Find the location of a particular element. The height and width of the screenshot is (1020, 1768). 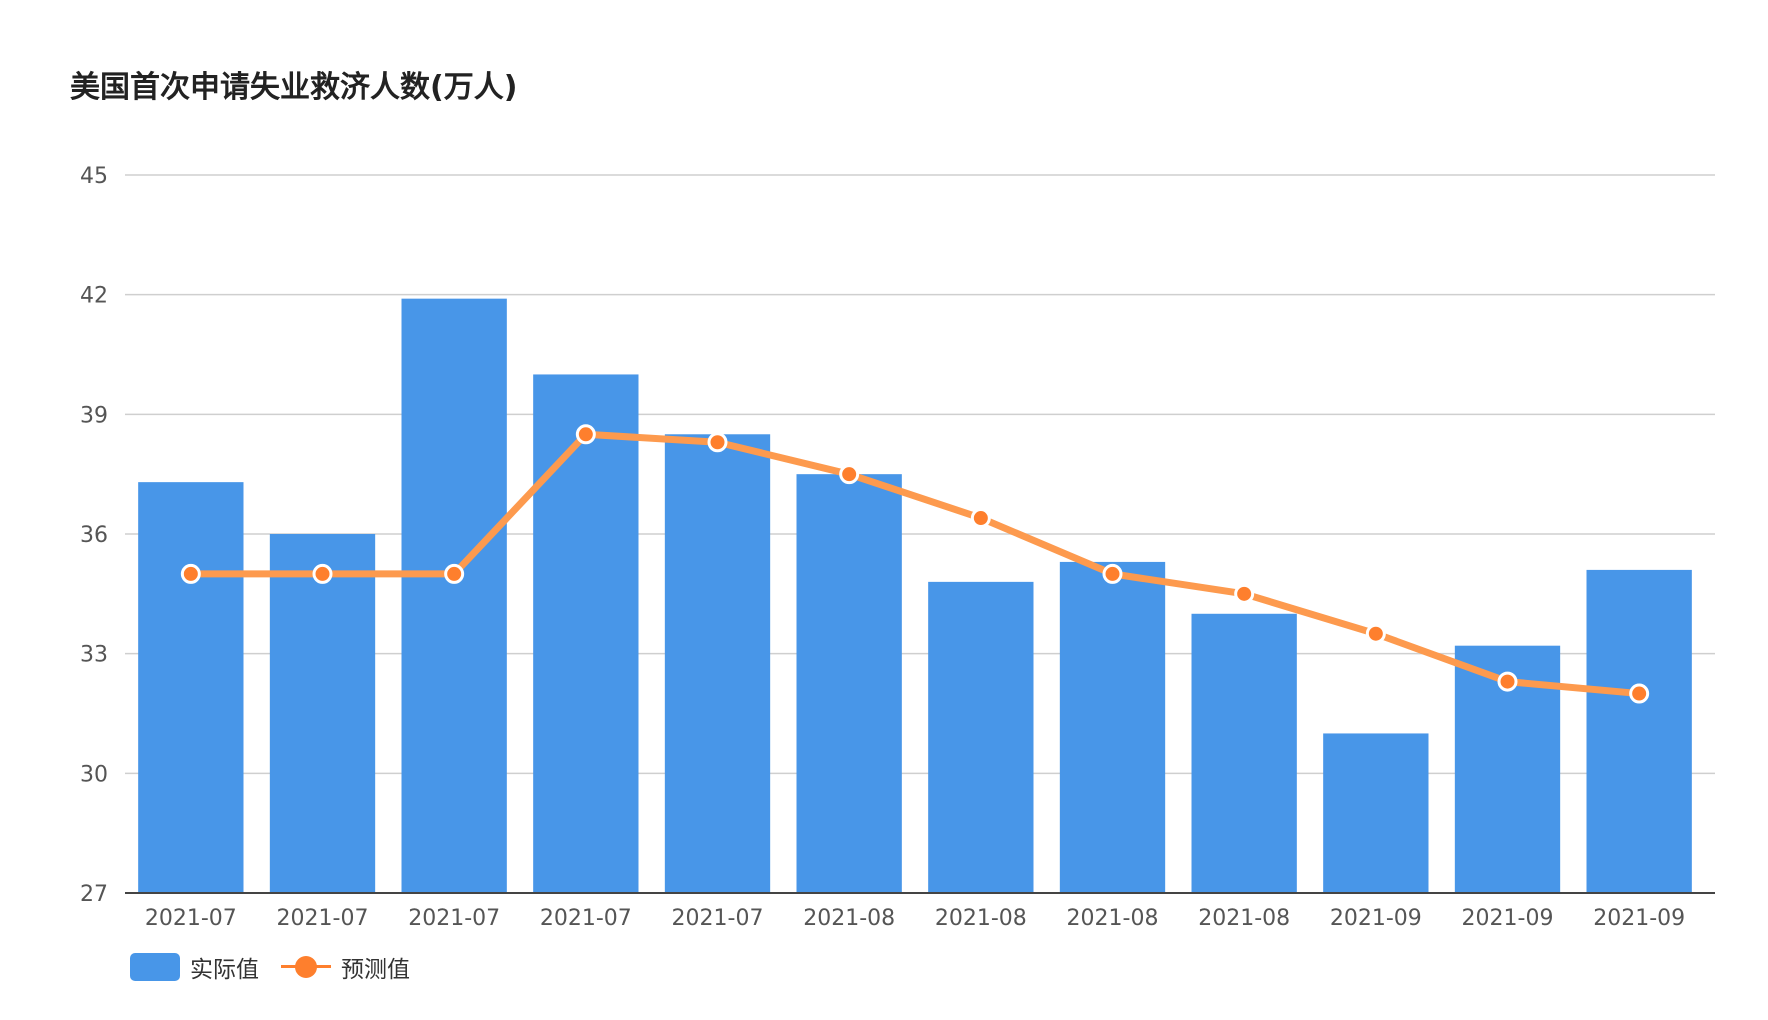

y-tick-label: 27 is located at coordinates (94, 894).